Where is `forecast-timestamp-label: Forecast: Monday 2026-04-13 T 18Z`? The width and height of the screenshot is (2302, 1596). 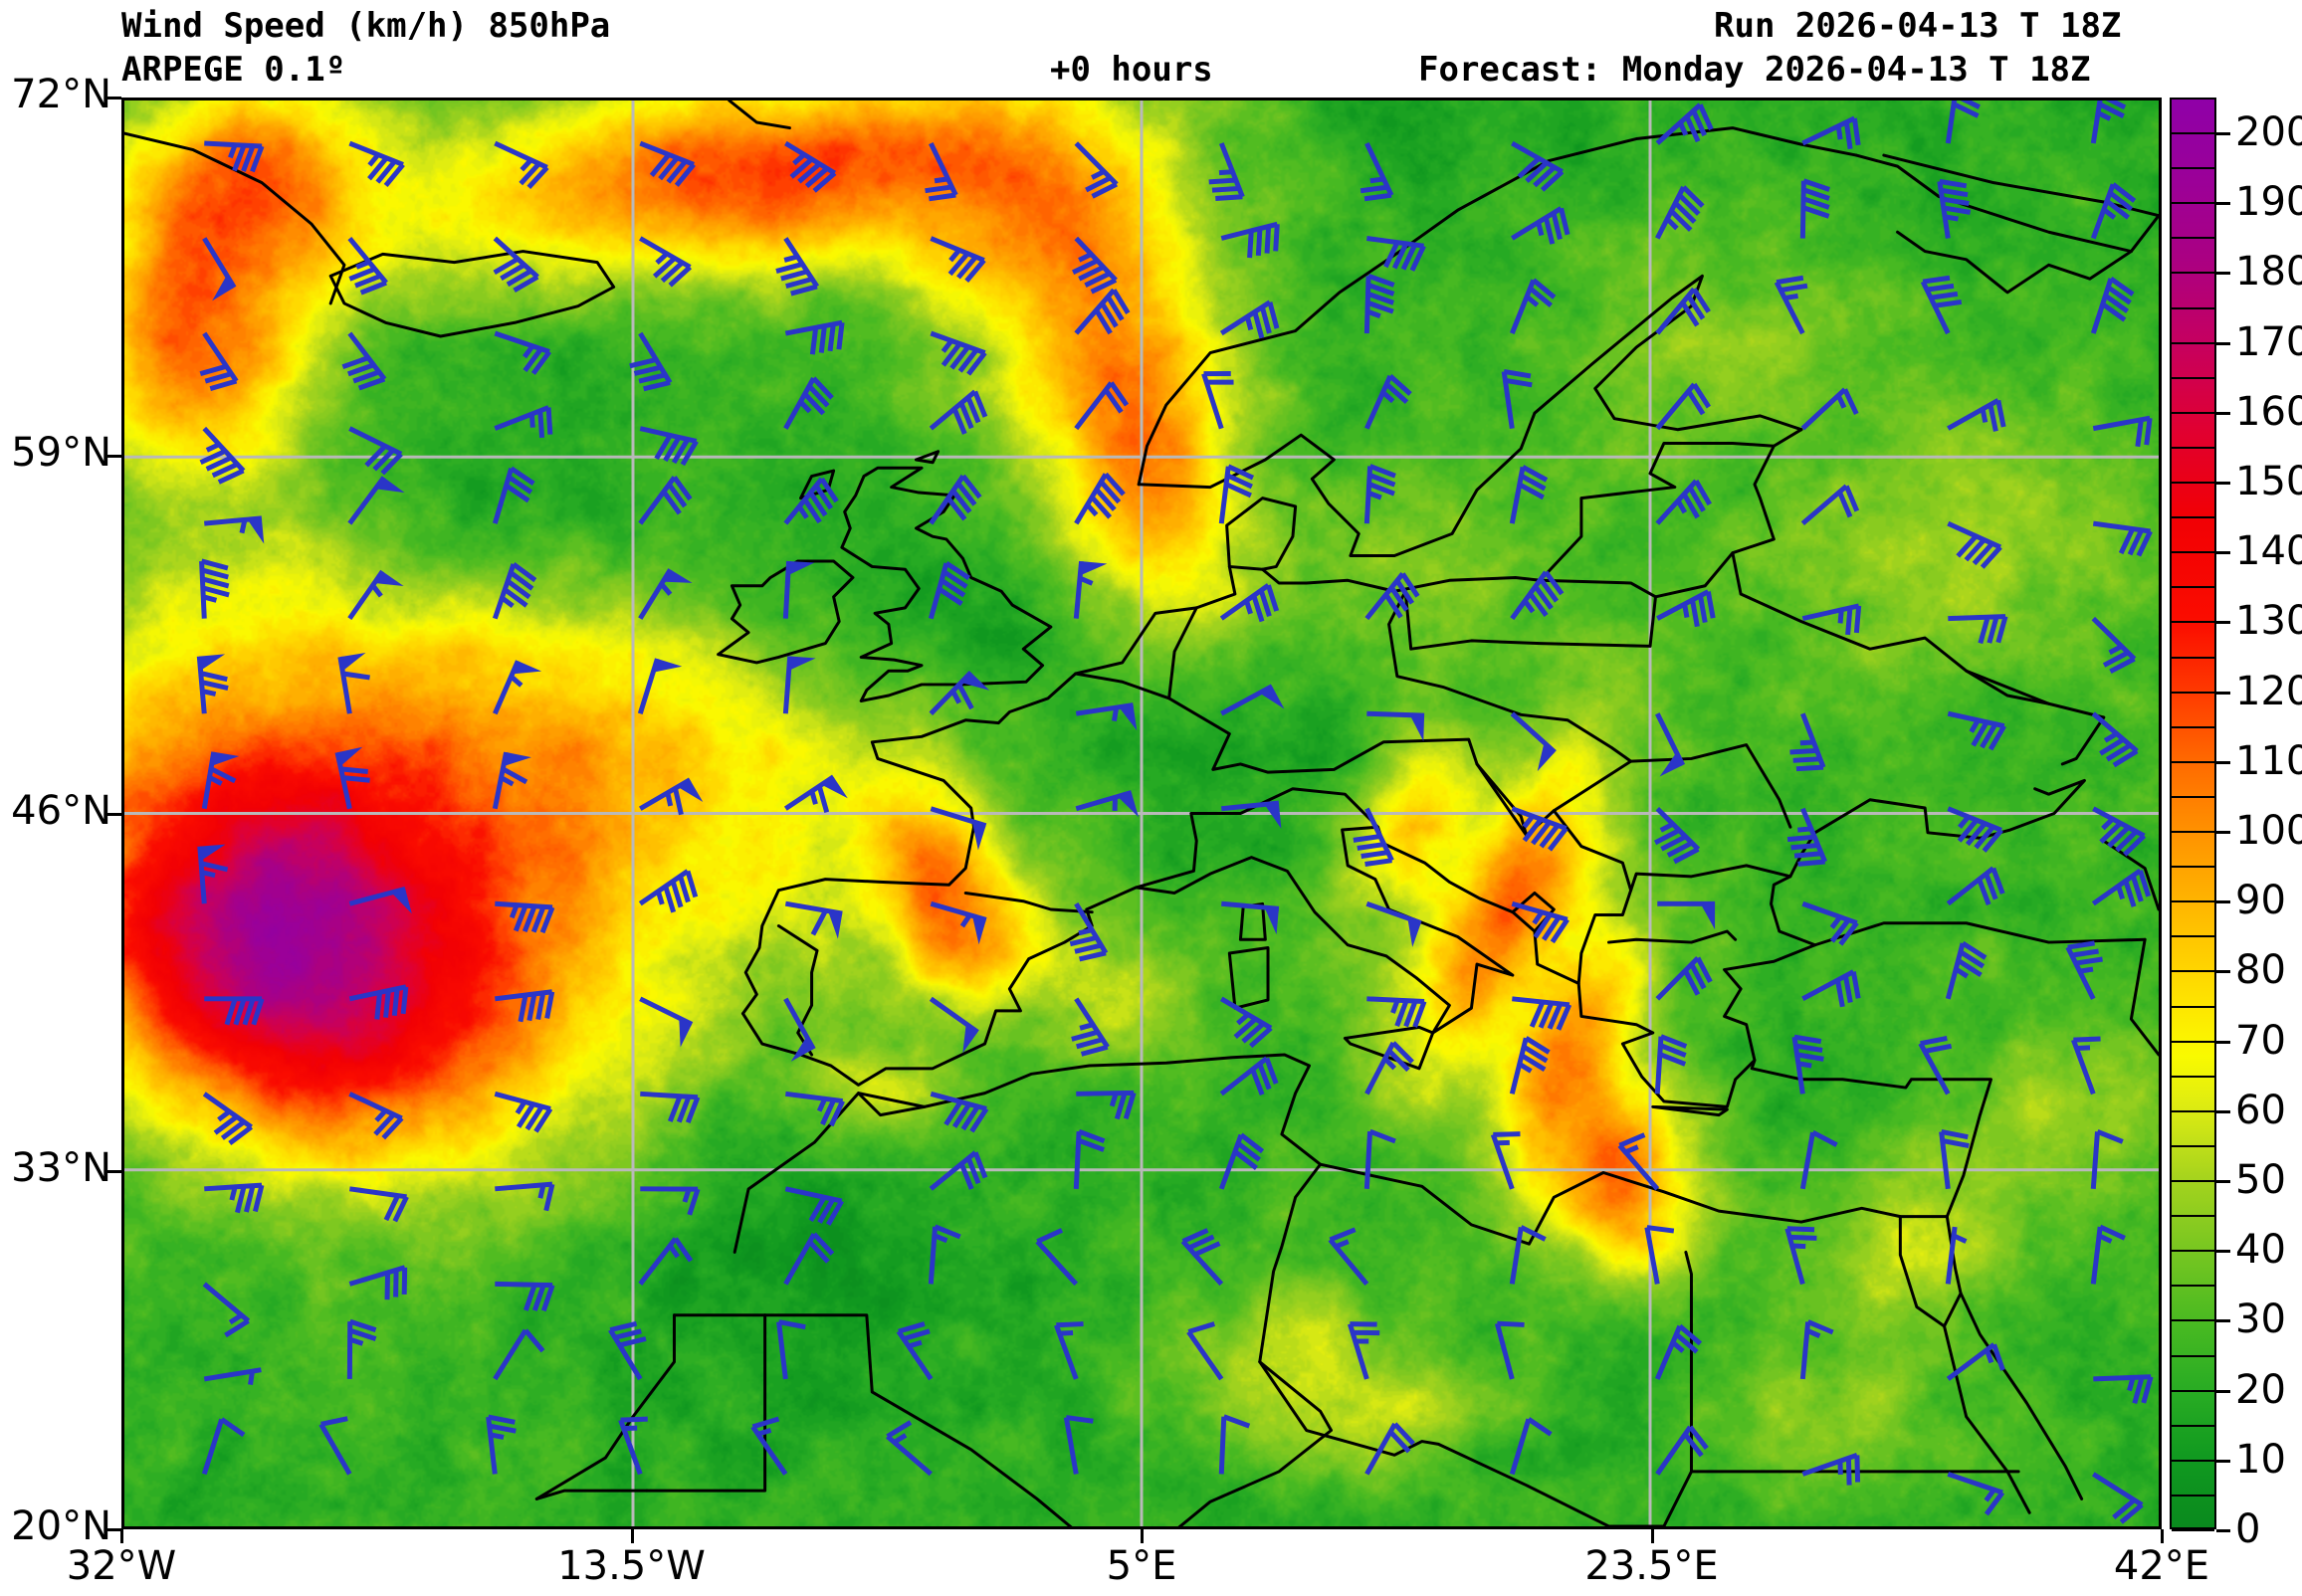 forecast-timestamp-label: Forecast: Monday 2026-04-13 T 18Z is located at coordinates (1755, 70).